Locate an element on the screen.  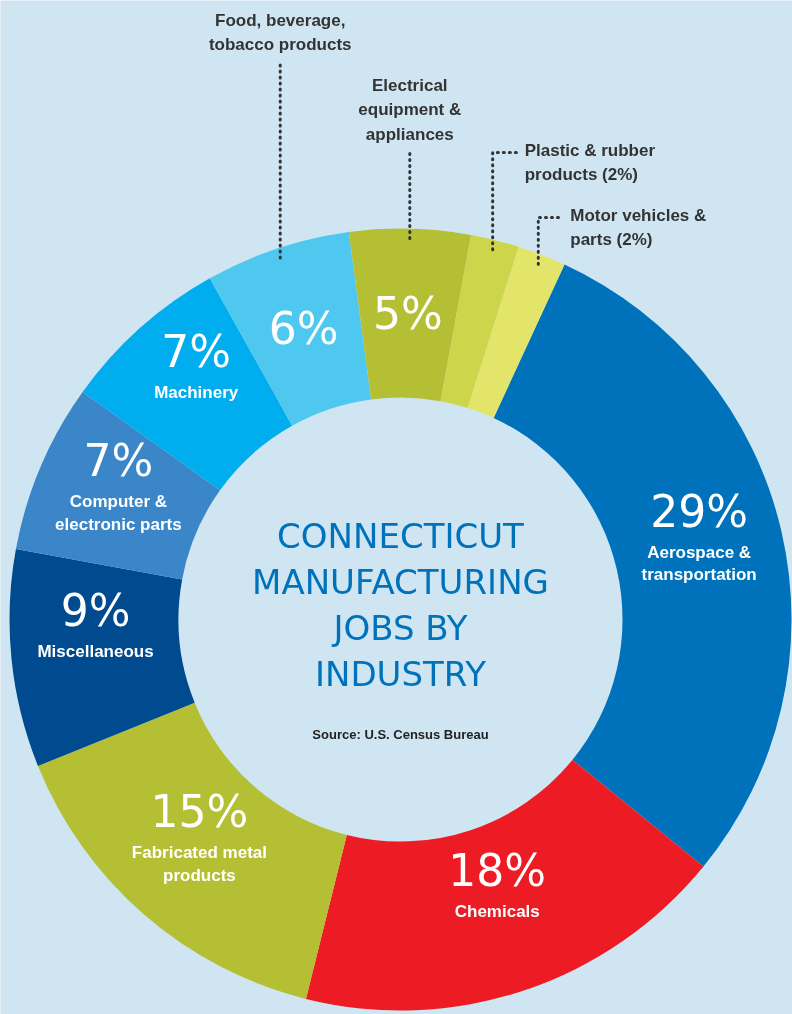
slice-label: Machinery is located at coordinates (196, 393).